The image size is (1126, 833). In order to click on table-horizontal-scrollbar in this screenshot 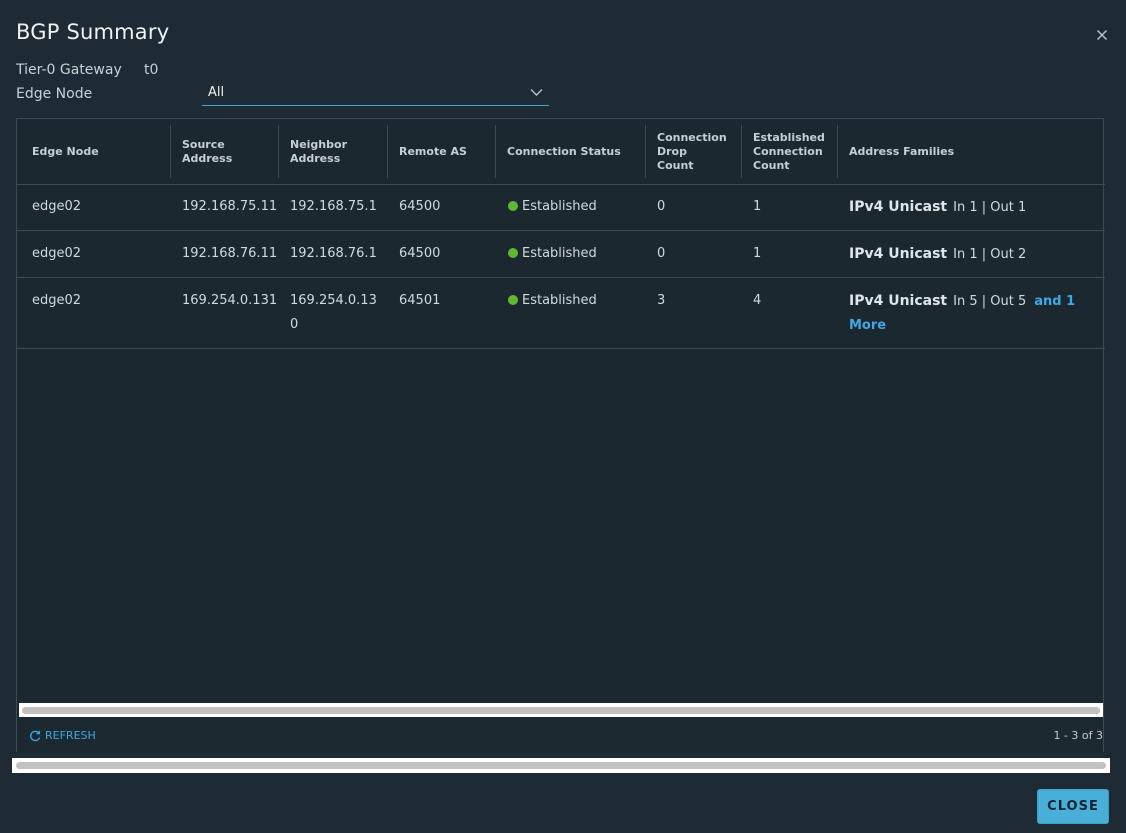, I will do `click(561, 710)`.